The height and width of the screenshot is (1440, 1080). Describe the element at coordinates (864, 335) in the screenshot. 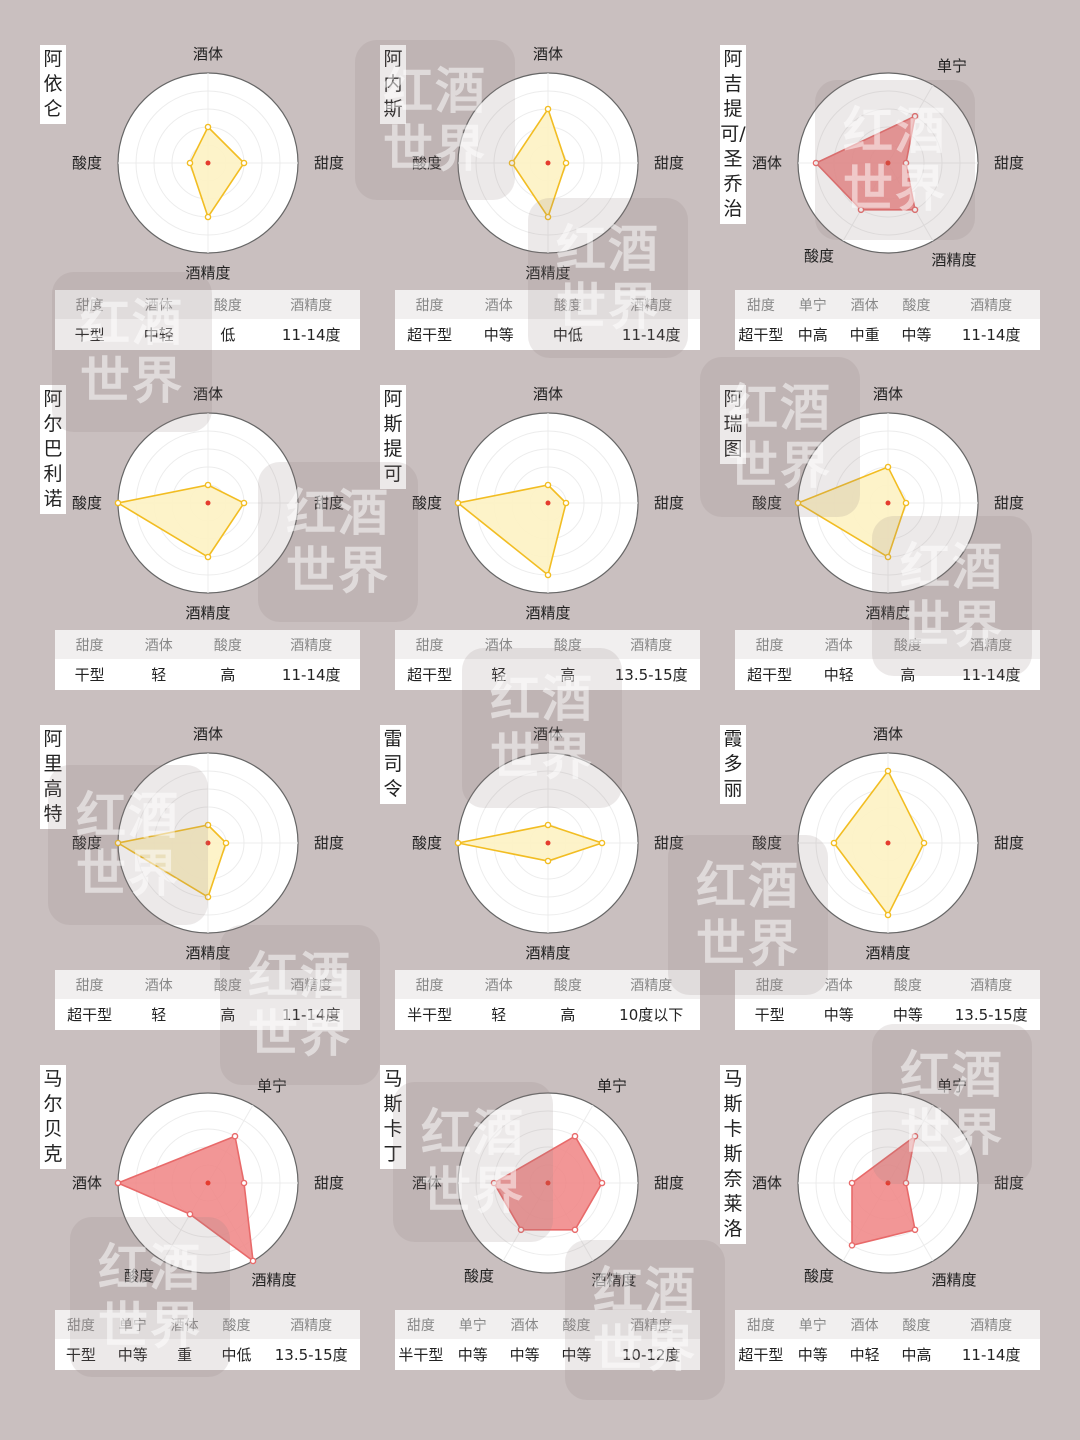

I see `spec-value: 中重` at that location.